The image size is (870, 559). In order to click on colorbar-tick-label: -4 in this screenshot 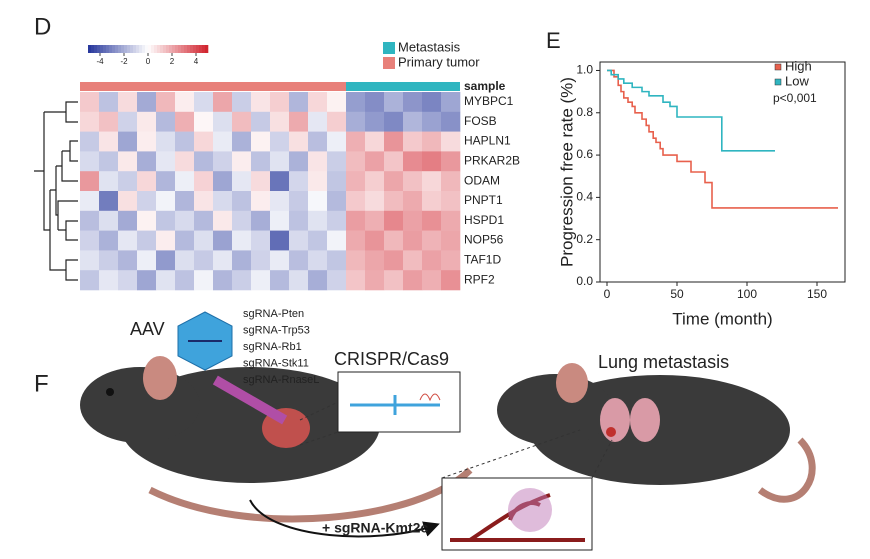, I will do `click(100, 61)`.